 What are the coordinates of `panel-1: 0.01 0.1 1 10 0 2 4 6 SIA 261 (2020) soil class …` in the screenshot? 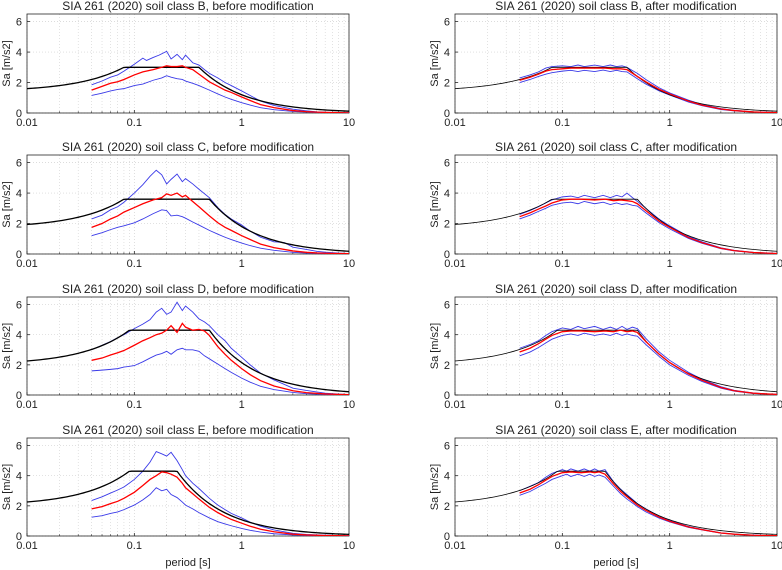 It's located at (178, 64).